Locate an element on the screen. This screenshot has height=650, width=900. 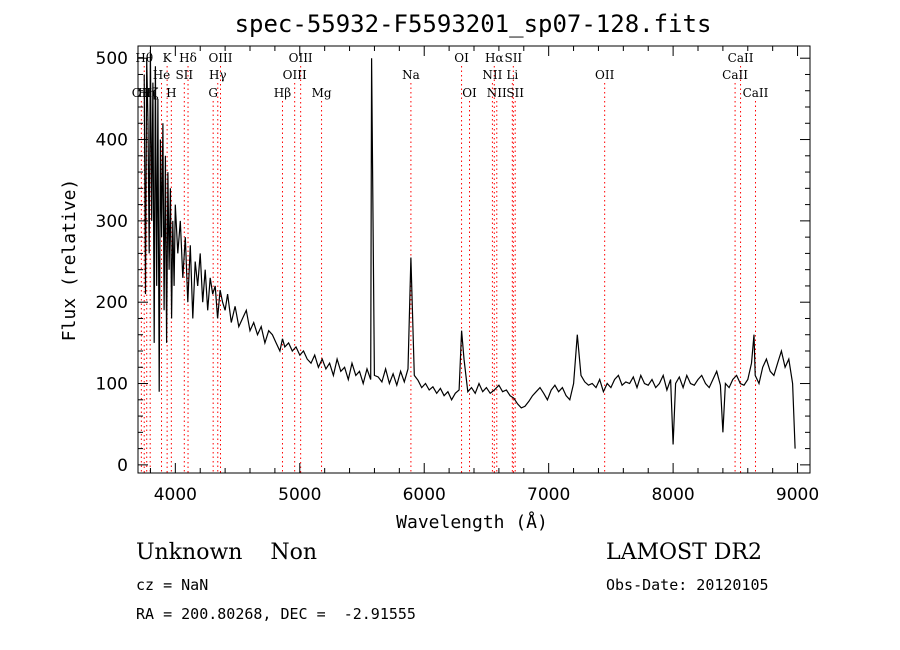
line-label: Li is located at coordinates (512, 75).